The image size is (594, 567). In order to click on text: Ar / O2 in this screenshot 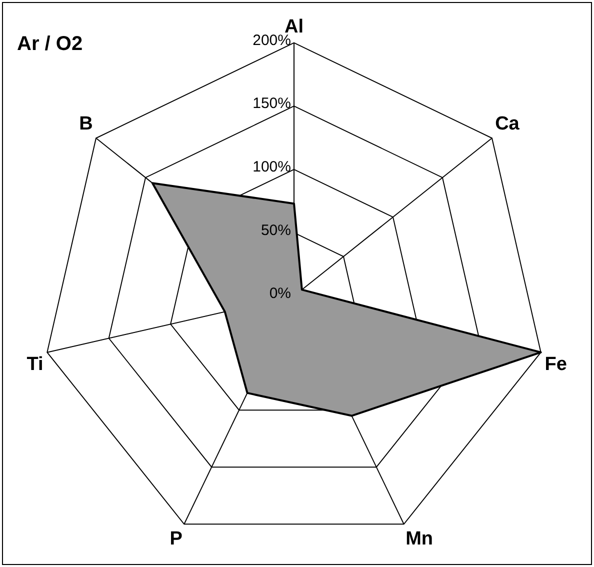, I will do `click(50, 44)`.